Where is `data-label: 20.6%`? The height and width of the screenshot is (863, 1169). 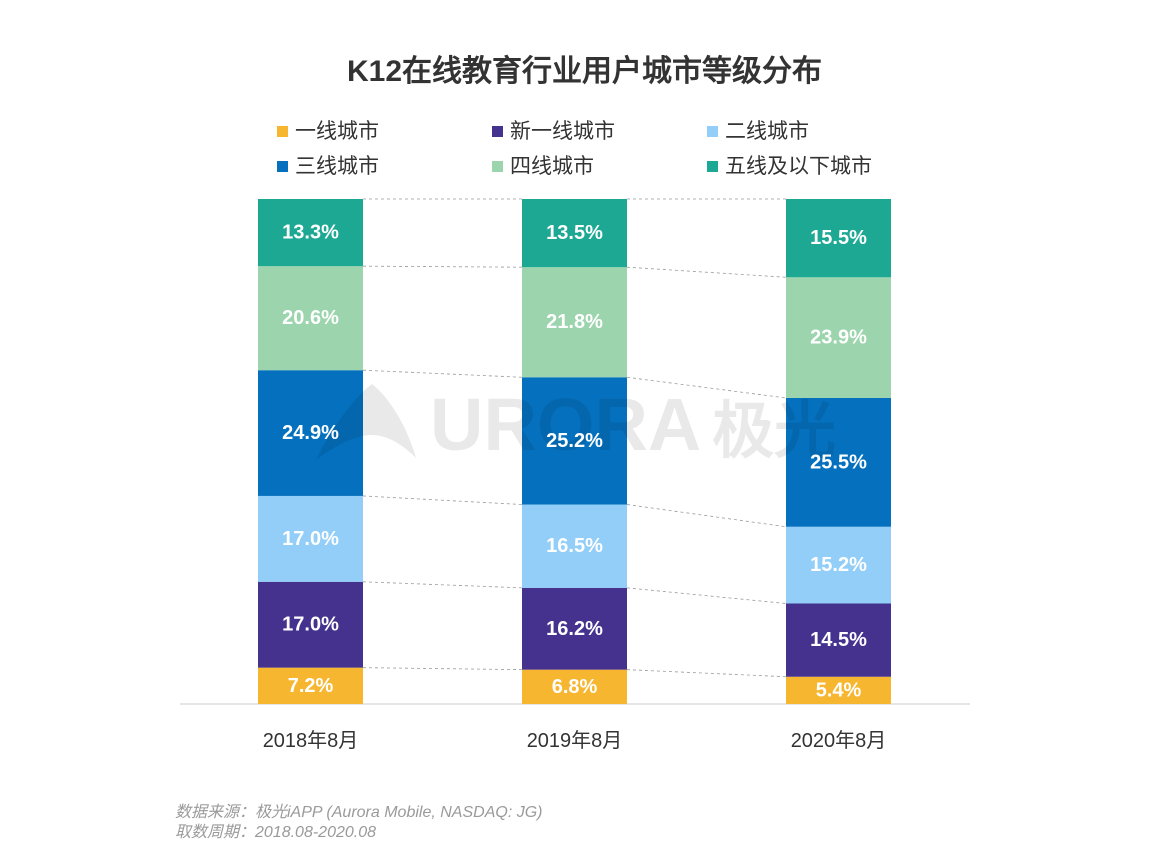 data-label: 20.6% is located at coordinates (310, 318).